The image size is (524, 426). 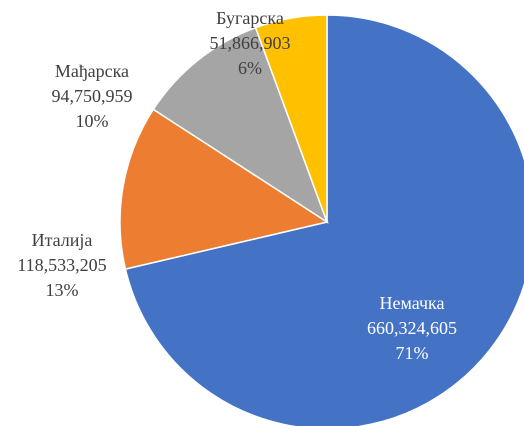 I want to click on percent-label: 10%, so click(x=92, y=121).